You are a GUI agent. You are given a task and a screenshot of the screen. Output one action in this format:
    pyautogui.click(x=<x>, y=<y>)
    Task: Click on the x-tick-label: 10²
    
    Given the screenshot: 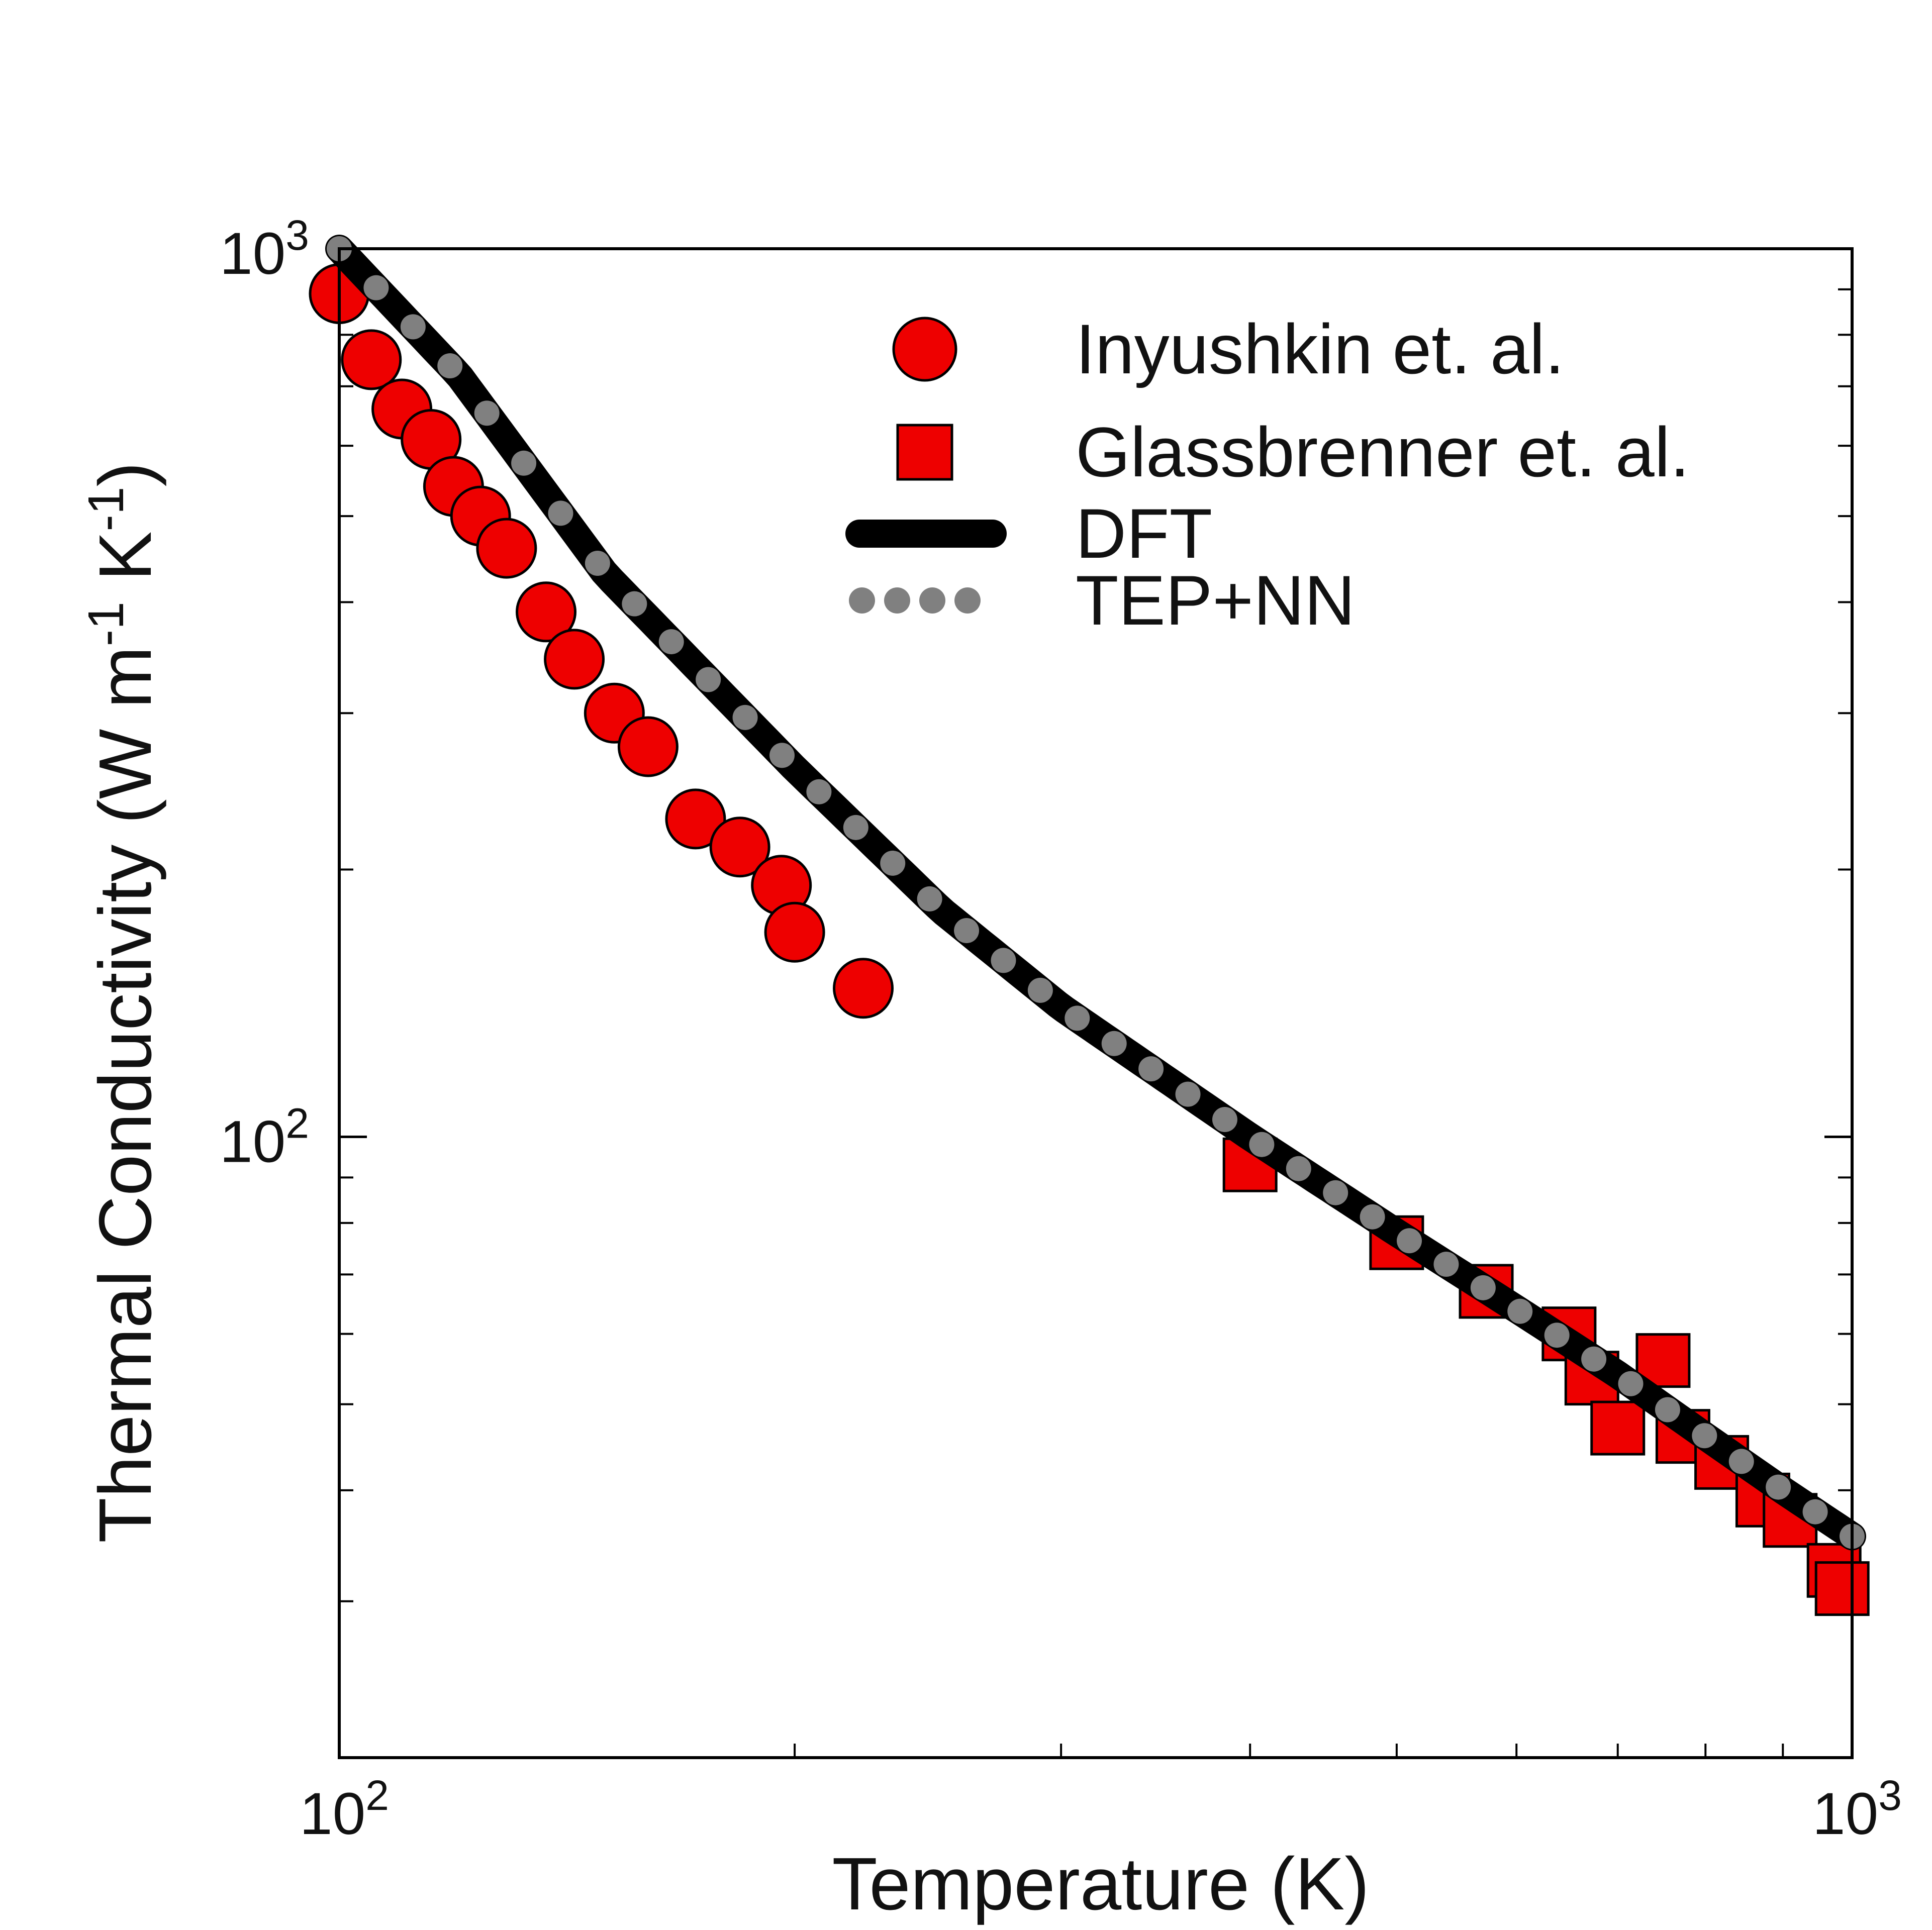 What is the action you would take?
    pyautogui.click(x=344, y=1810)
    